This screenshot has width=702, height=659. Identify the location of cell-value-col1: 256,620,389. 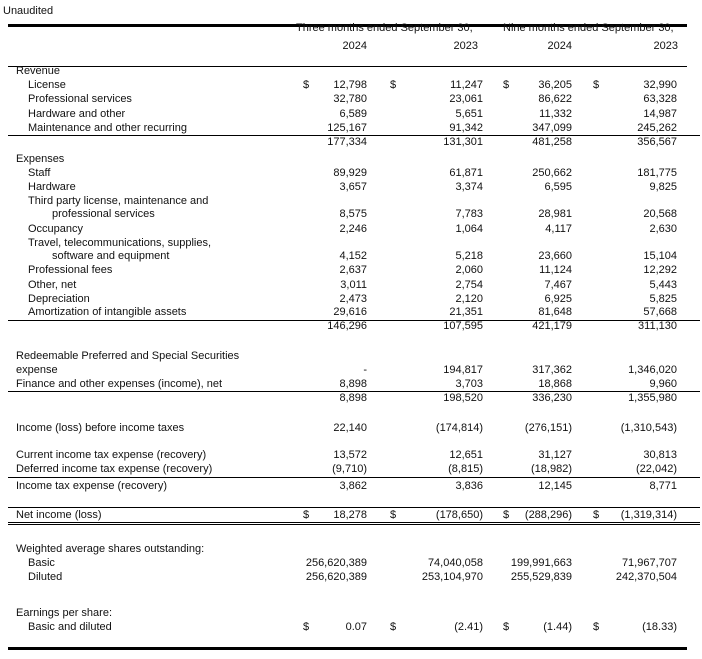
(336, 577).